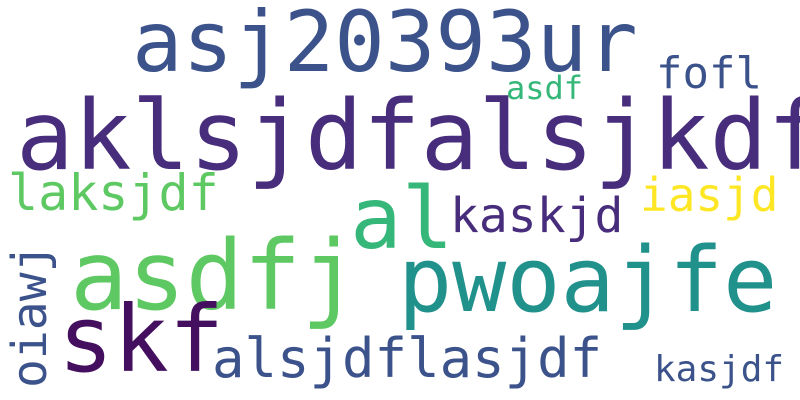 This screenshot has width=800, height=400. I want to click on word-iasjd: iasjd, so click(709, 195).